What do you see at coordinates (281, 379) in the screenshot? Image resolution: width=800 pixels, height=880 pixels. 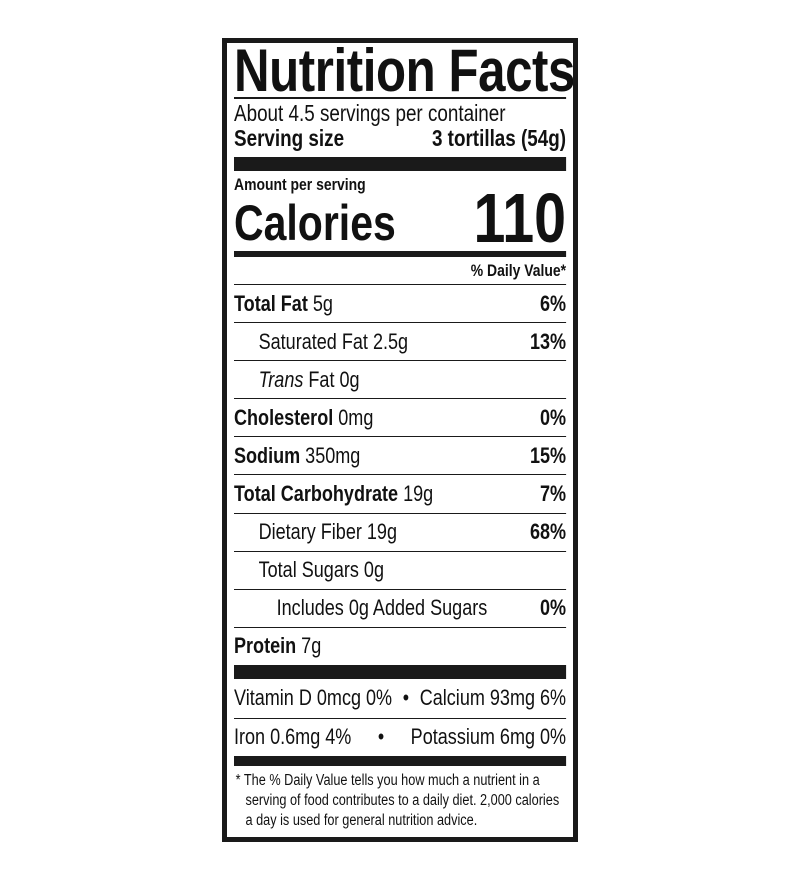 I see `nutrient-name: Trans` at bounding box center [281, 379].